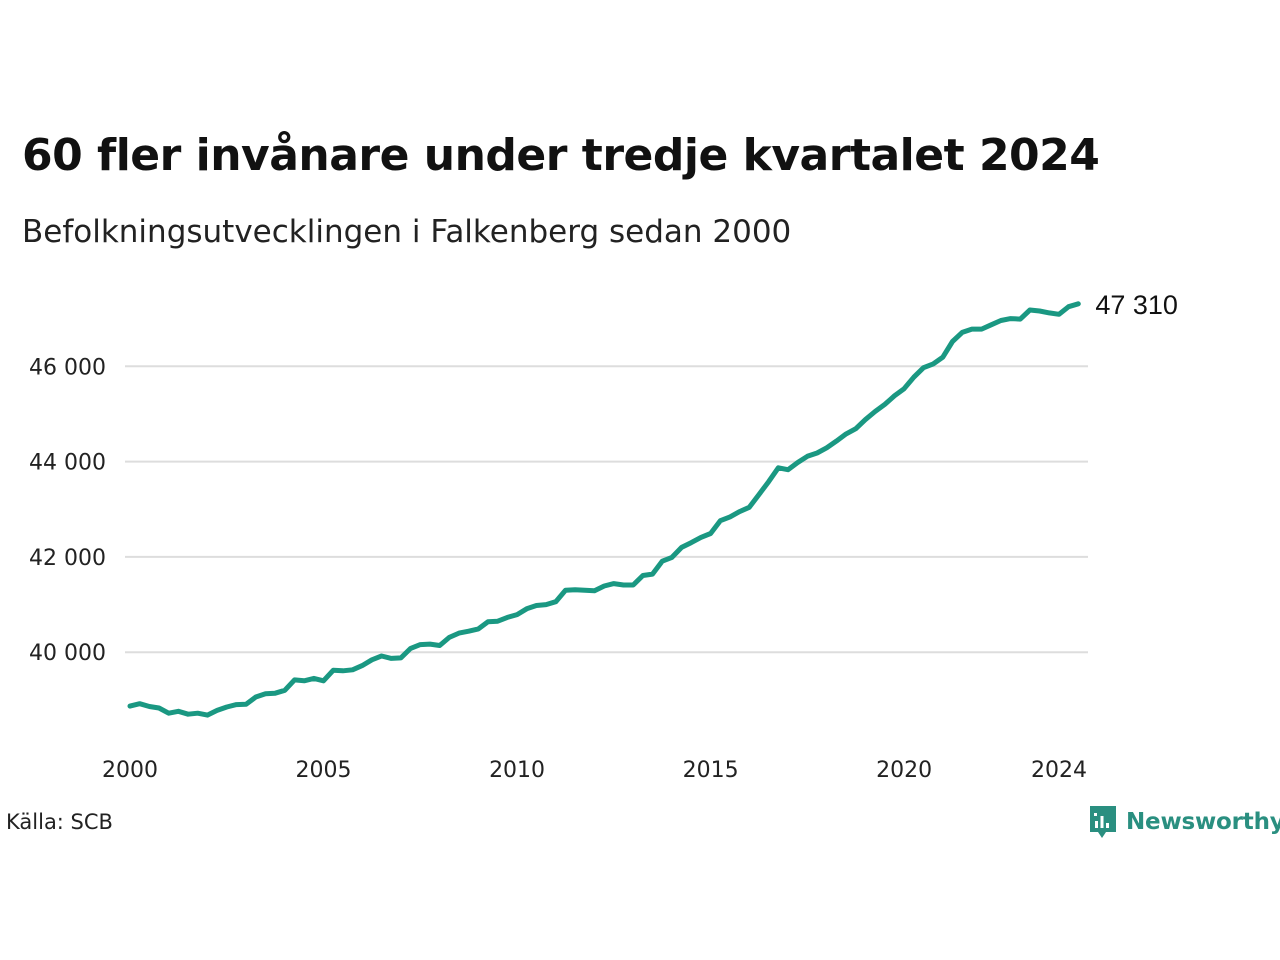 This screenshot has width=1280, height=960. What do you see at coordinates (1203, 822) in the screenshot?
I see `brand-name: Newsworthy` at bounding box center [1203, 822].